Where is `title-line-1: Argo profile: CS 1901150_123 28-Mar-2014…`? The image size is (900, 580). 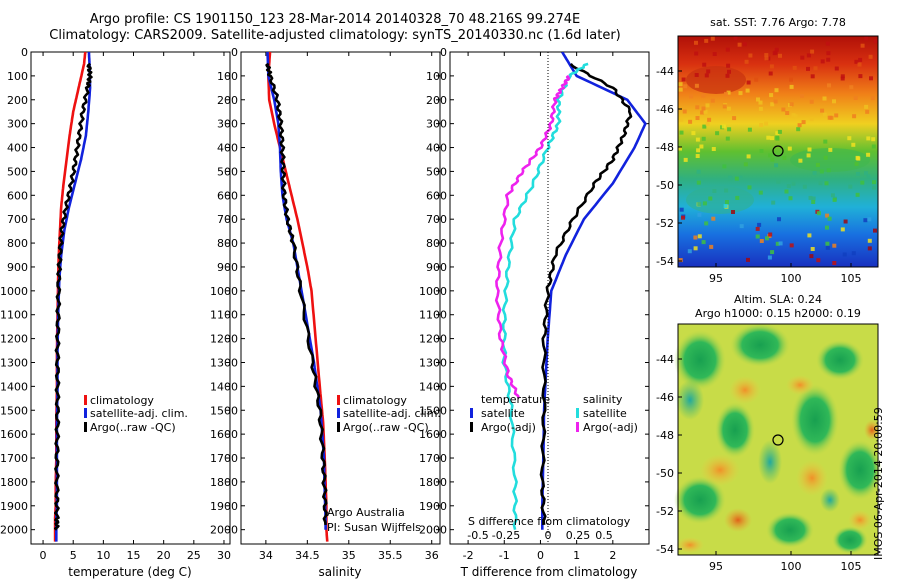 title-line-1: Argo profile: CS 1901150_123 28-Mar-2014… is located at coordinates (335, 19).